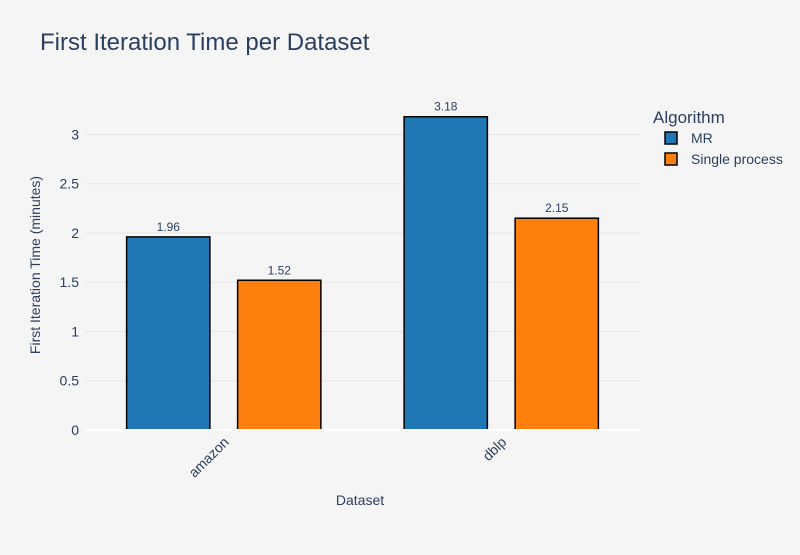 Image resolution: width=800 pixels, height=555 pixels. What do you see at coordinates (208, 457) in the screenshot?
I see `x-tick-label: amazon` at bounding box center [208, 457].